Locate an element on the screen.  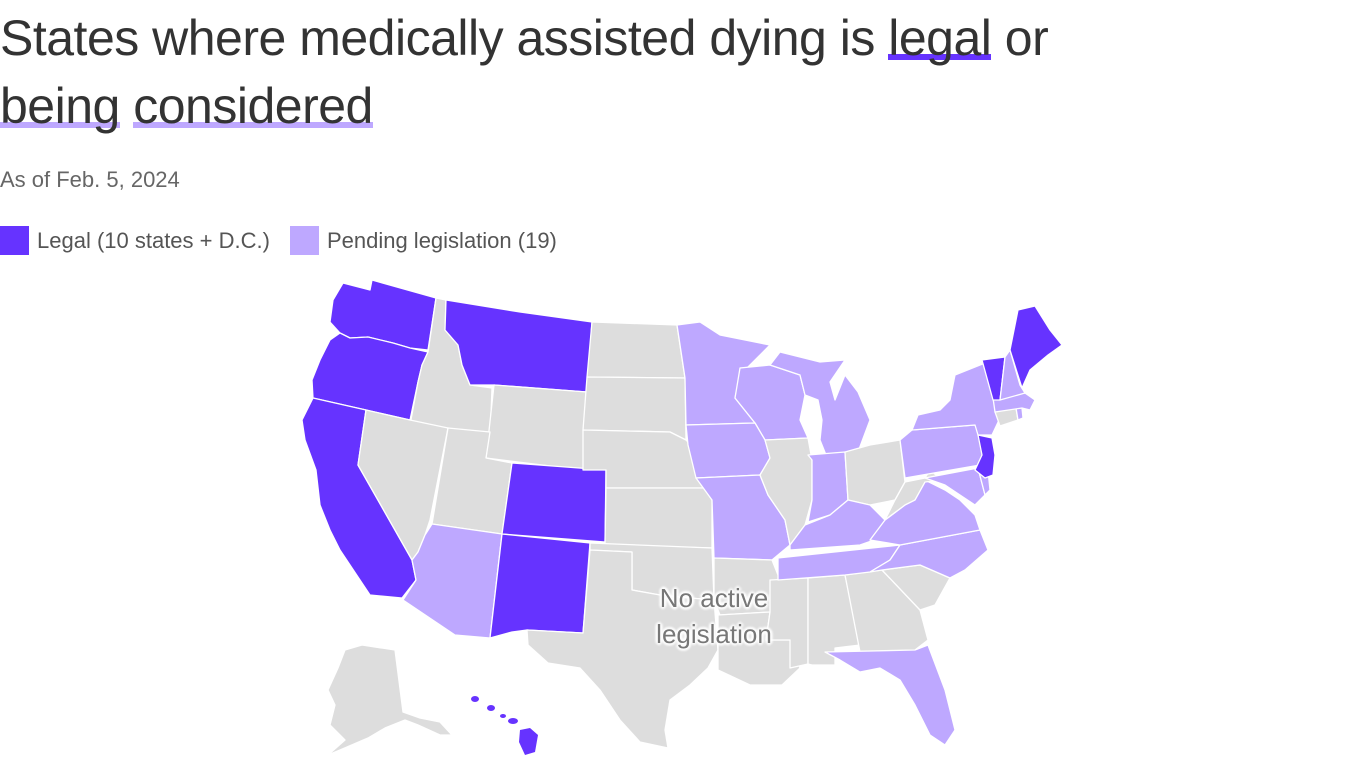
chart-subtitle: As of Feb. 5, 2024 is located at coordinates (90, 179).